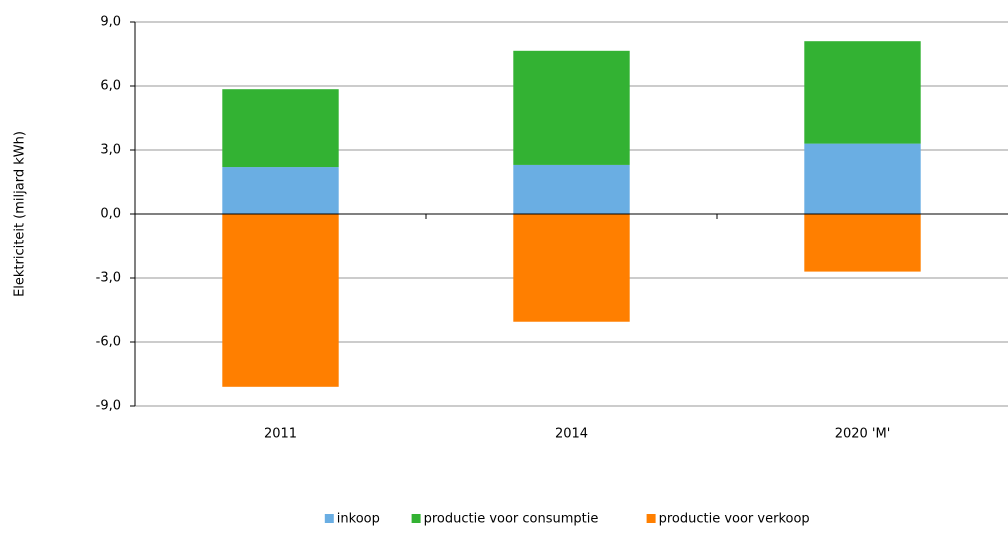 This screenshot has height=555, width=1008. I want to click on y-tick-label: 0,0, so click(110, 214).